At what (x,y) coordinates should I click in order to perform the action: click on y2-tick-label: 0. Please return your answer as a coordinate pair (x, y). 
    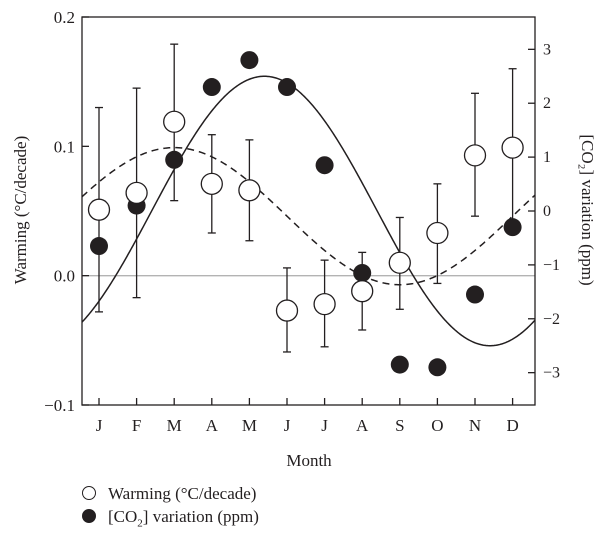
    Looking at the image, I should click on (547, 211).